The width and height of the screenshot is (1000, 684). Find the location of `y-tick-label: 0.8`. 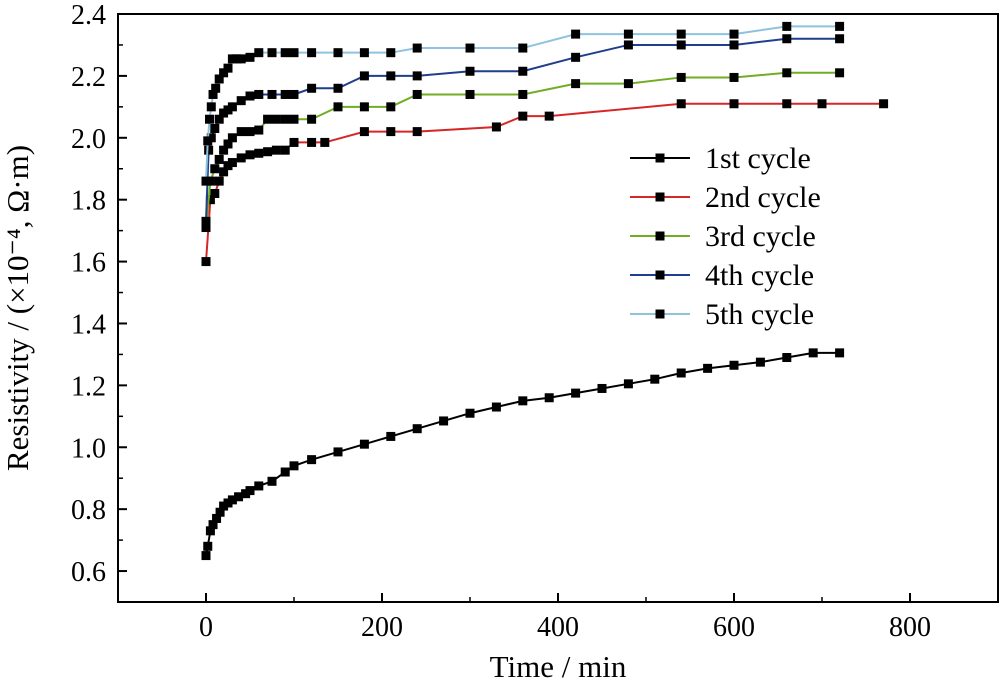

y-tick-label: 0.8 is located at coordinates (88, 510).